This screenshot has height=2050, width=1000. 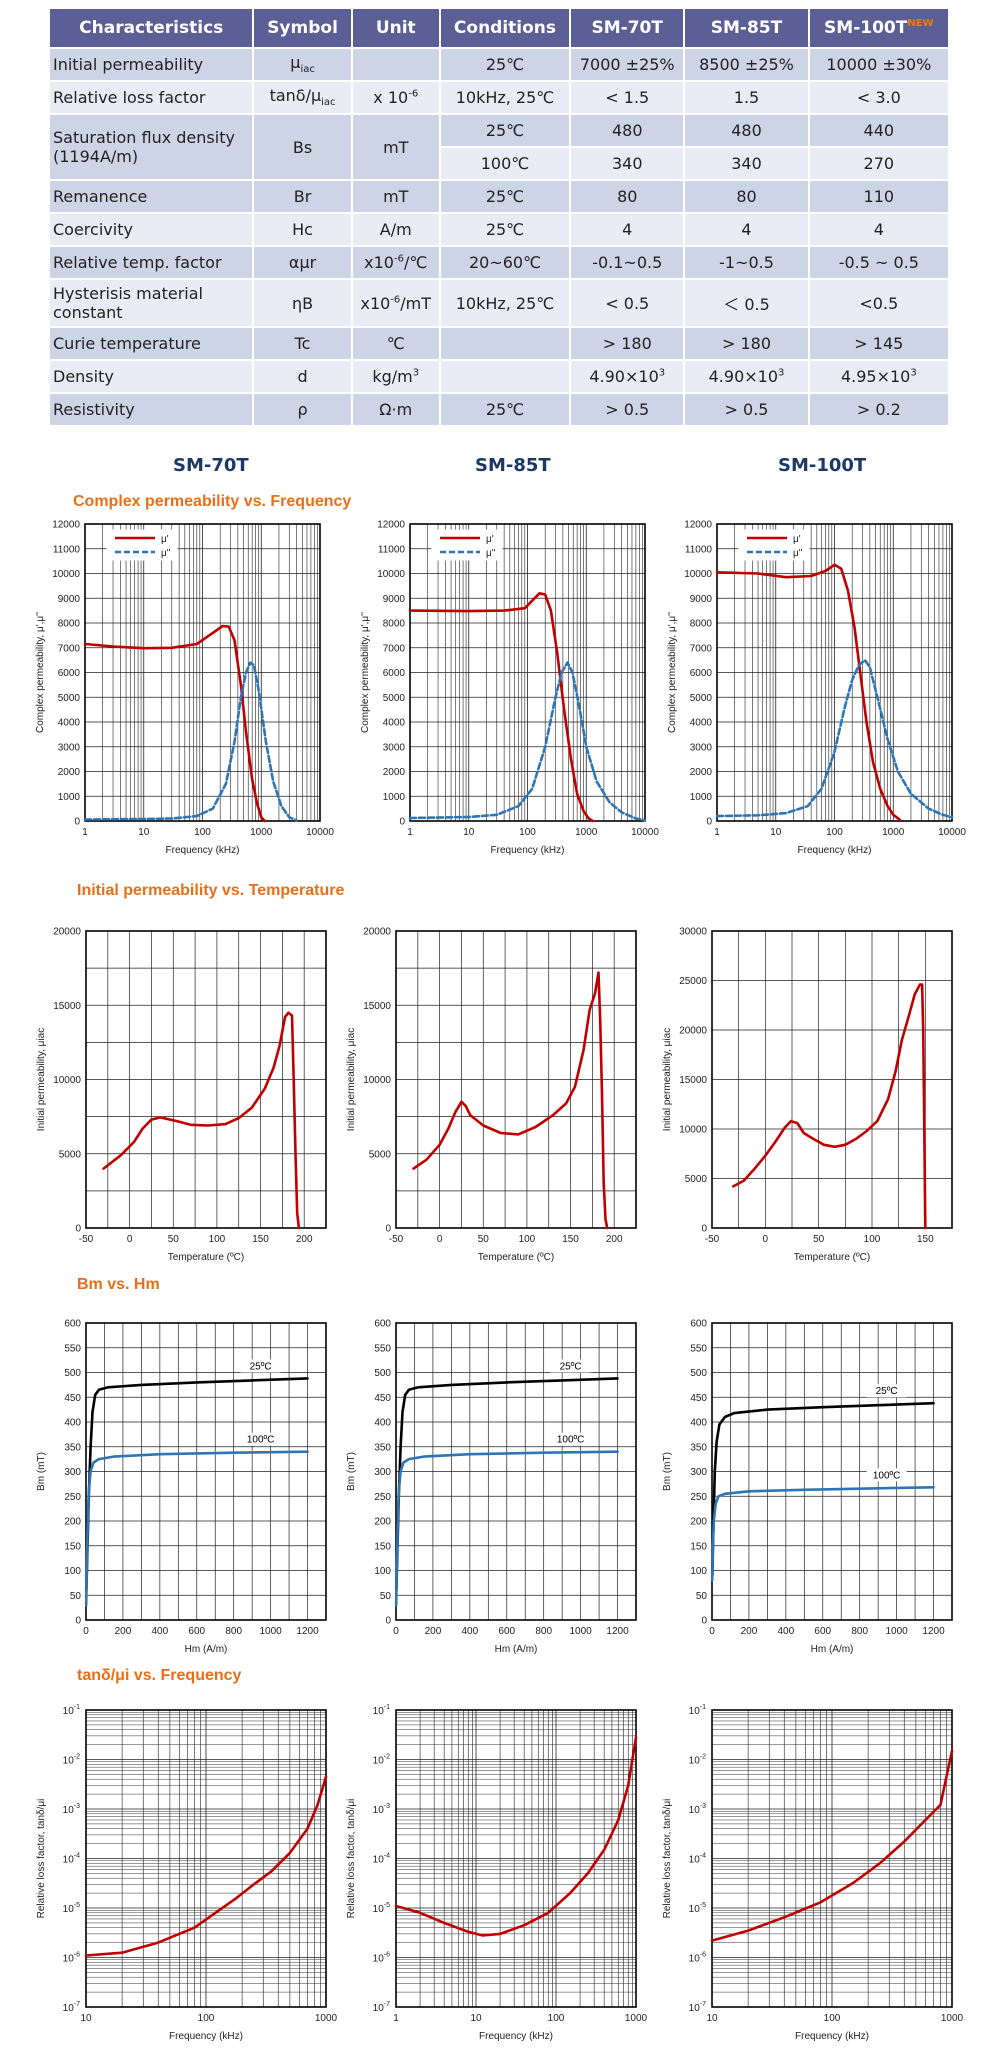 What do you see at coordinates (627, 409) in the screenshot?
I see `row-value-sm70t: > 0.5` at bounding box center [627, 409].